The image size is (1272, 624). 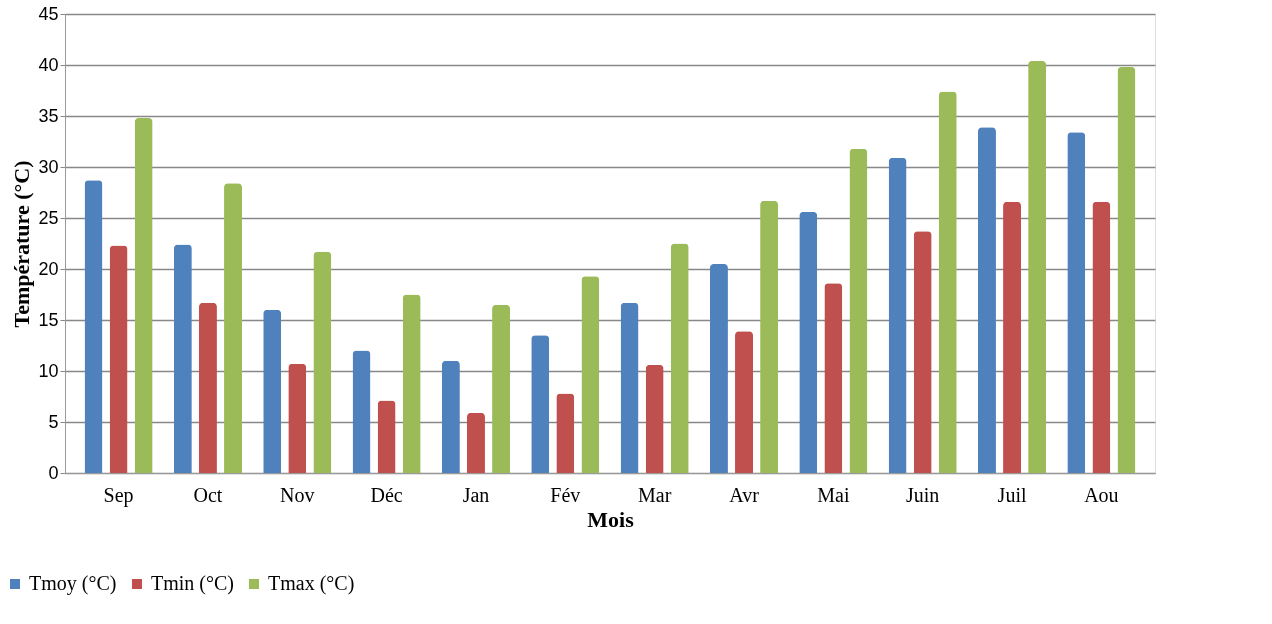 I want to click on x-tick-label: Jan, so click(x=476, y=494).